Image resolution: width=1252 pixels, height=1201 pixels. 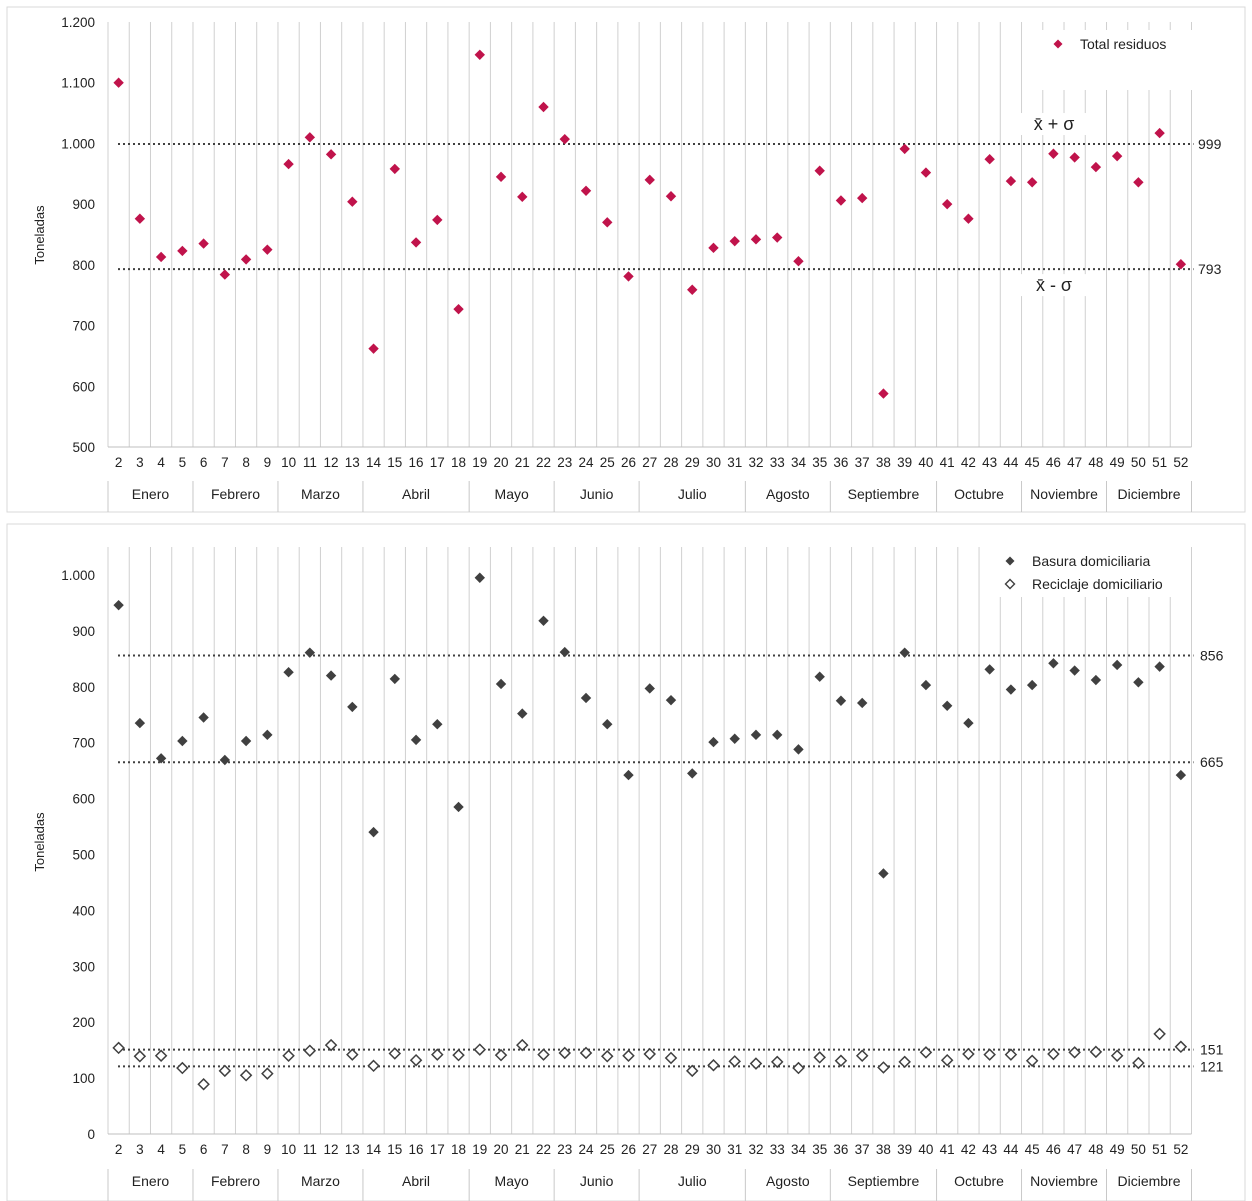 I want to click on annotation-background, so click(x=1054, y=124).